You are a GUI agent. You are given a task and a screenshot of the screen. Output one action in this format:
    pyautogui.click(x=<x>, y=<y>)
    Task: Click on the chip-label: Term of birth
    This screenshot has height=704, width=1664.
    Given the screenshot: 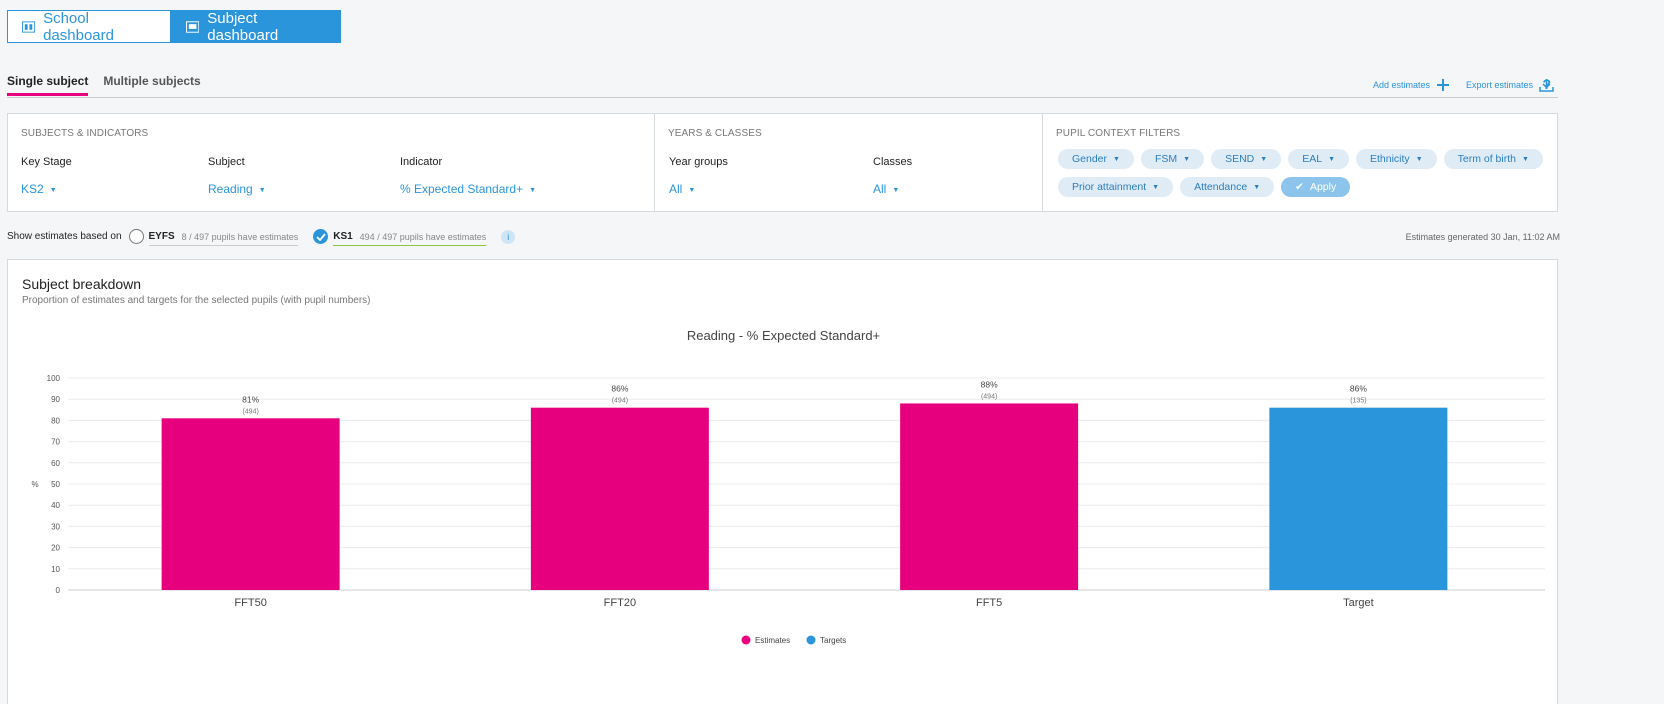 What is the action you would take?
    pyautogui.click(x=1486, y=159)
    